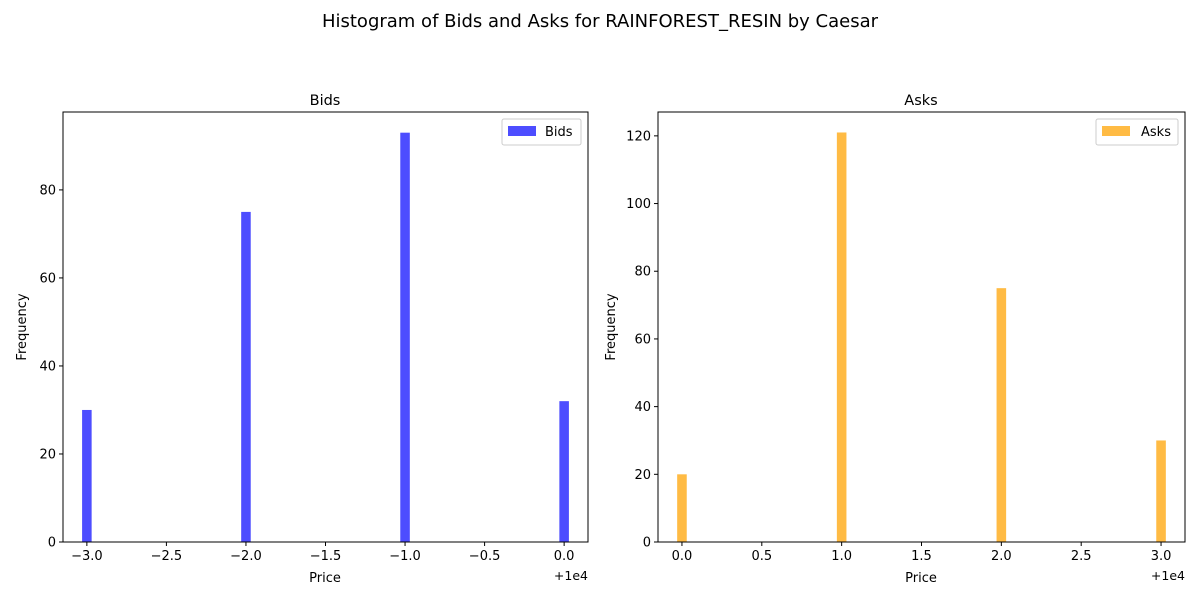  Describe the element at coordinates (52, 543) in the screenshot. I see `bids-y-tick-label: 0` at that location.